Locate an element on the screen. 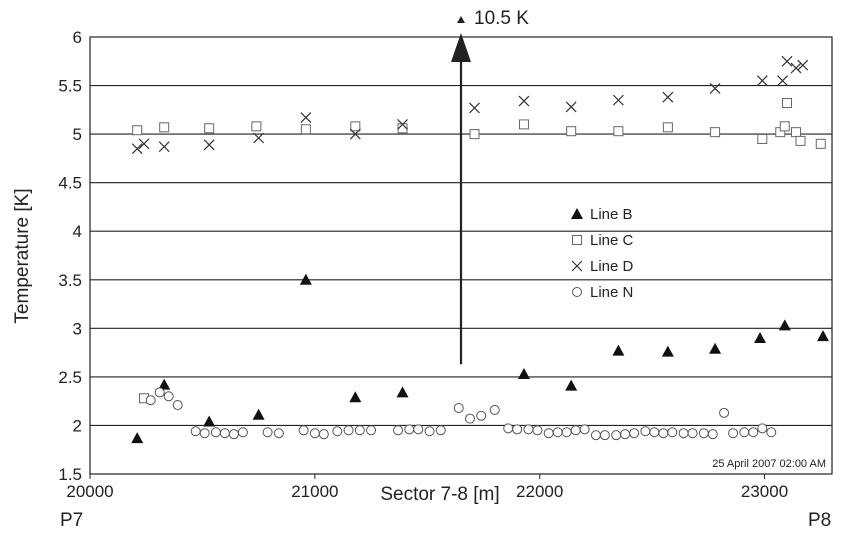 The width and height of the screenshot is (846, 537). y-axis-label: Temperature [K] is located at coordinates (22, 255).